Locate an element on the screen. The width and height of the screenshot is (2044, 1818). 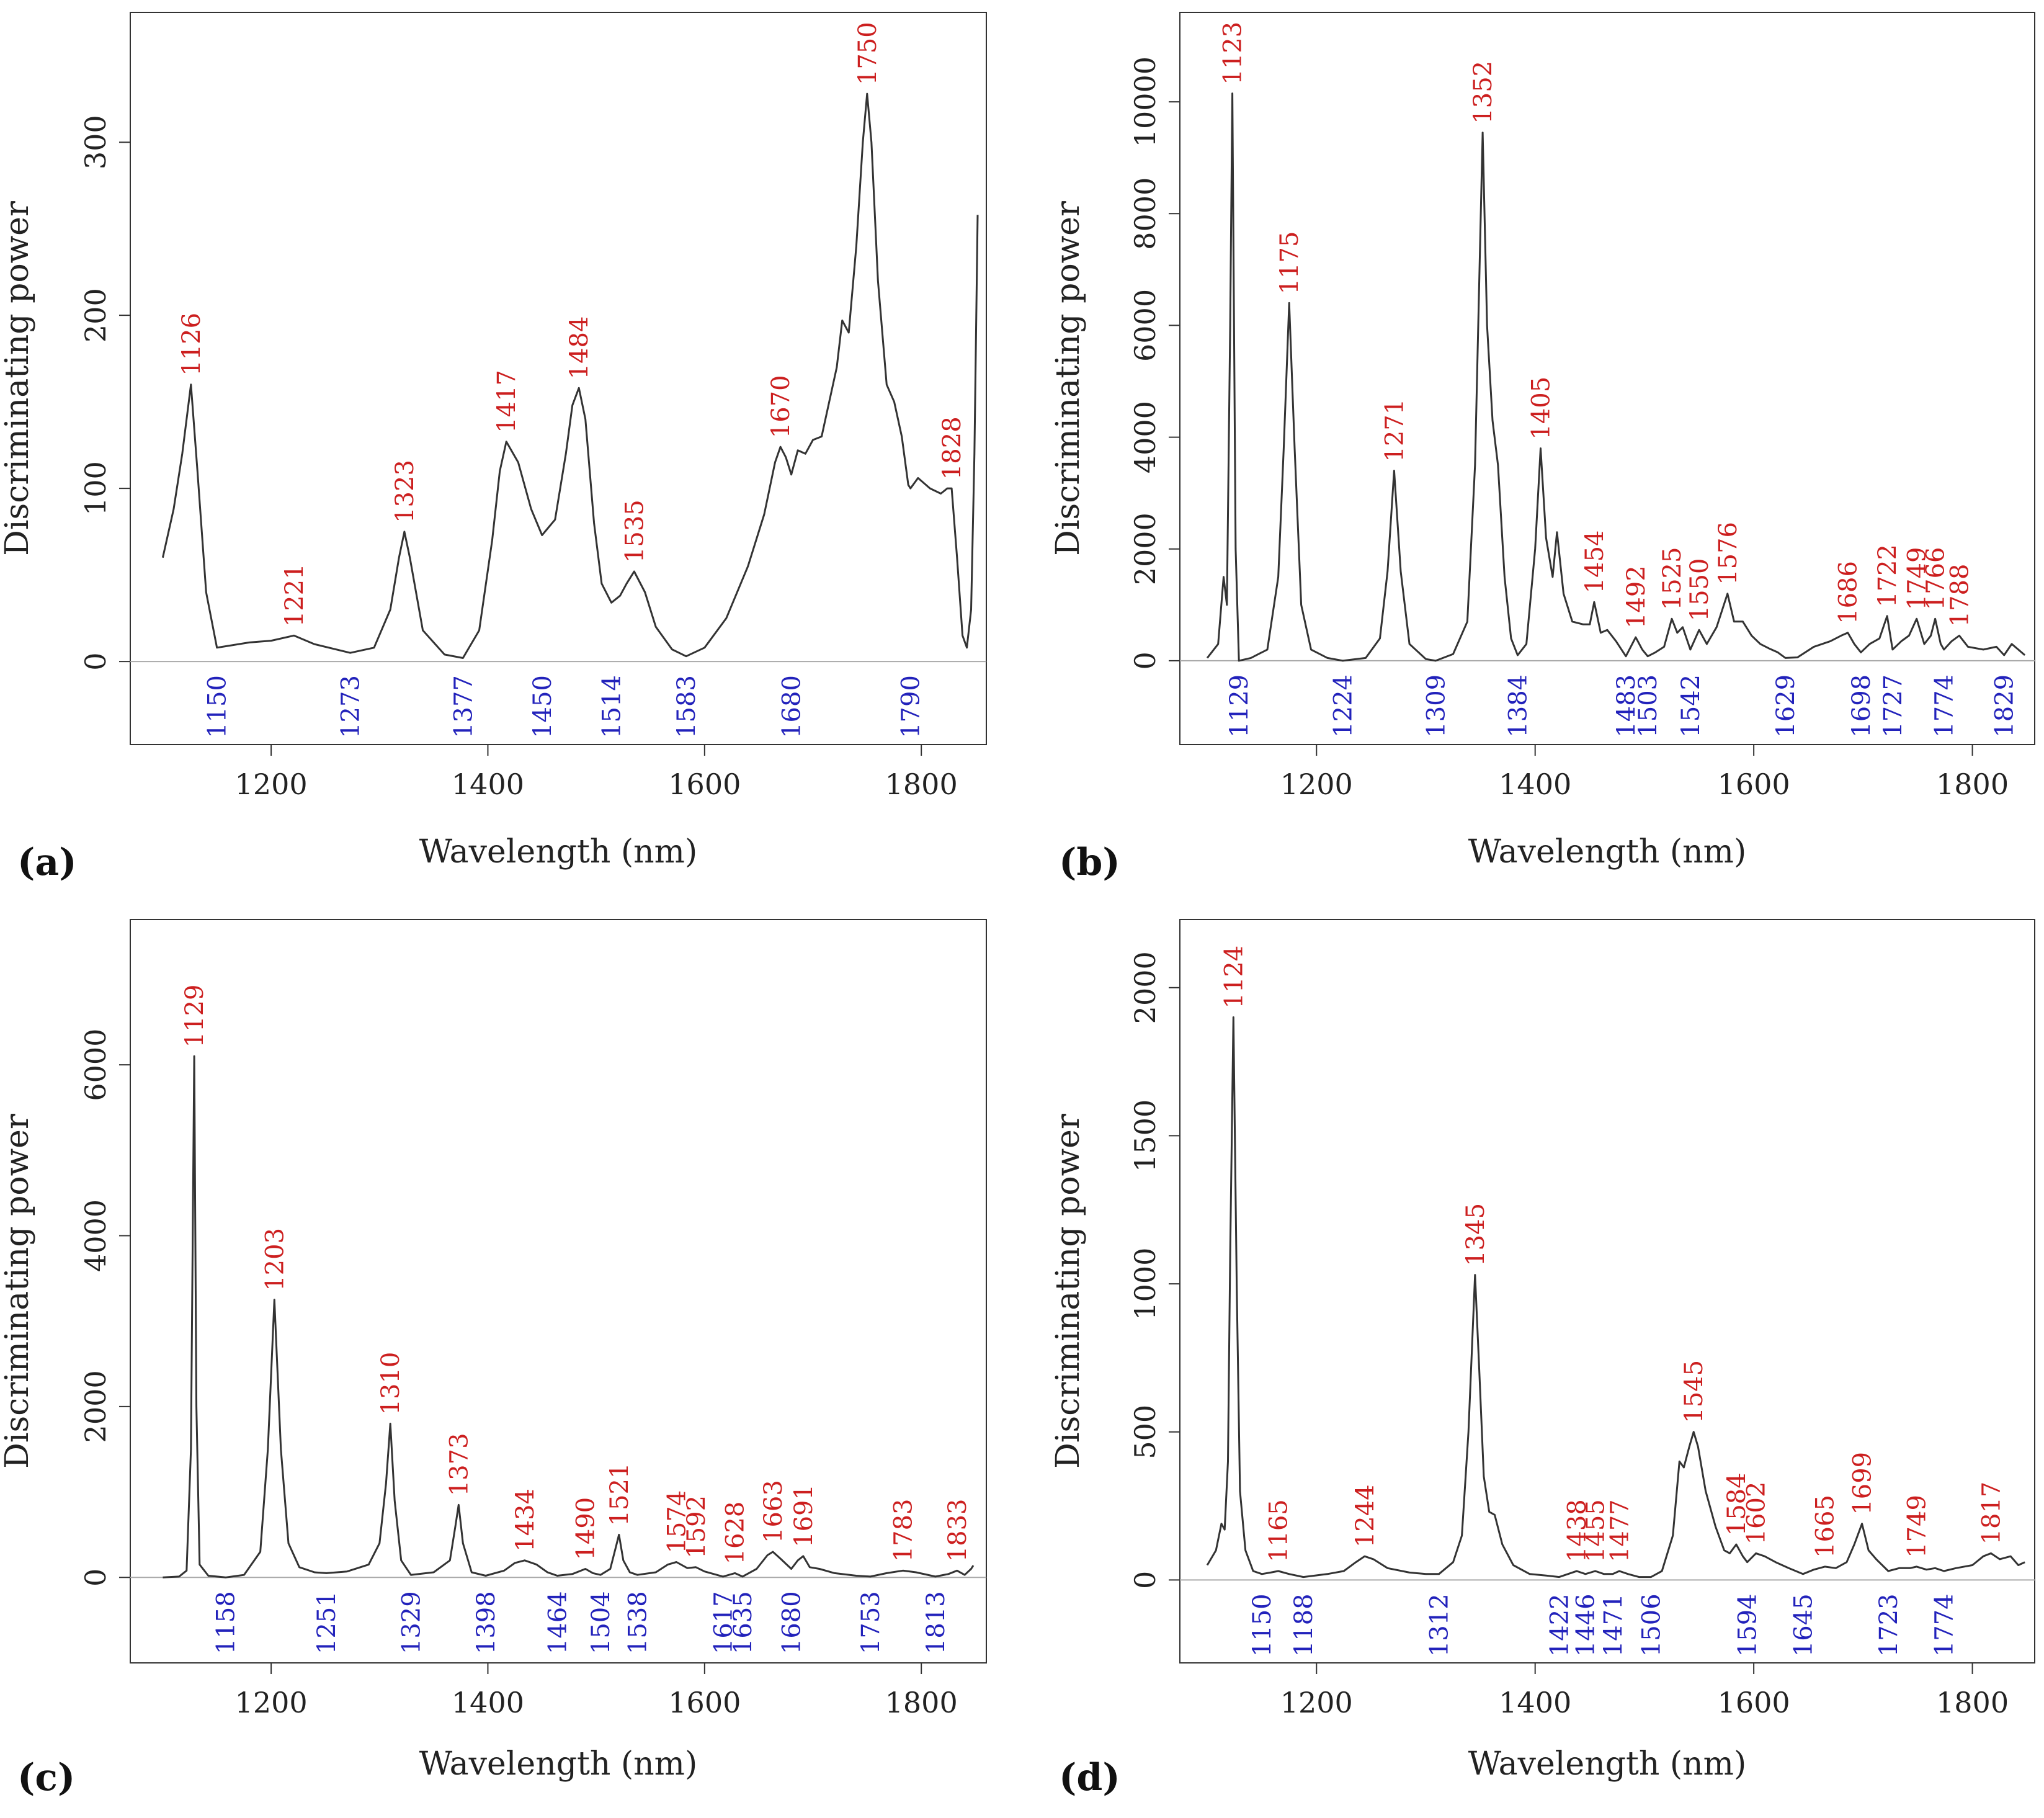
y-tick-label-b-0: 0 is located at coordinates (1145, 660).